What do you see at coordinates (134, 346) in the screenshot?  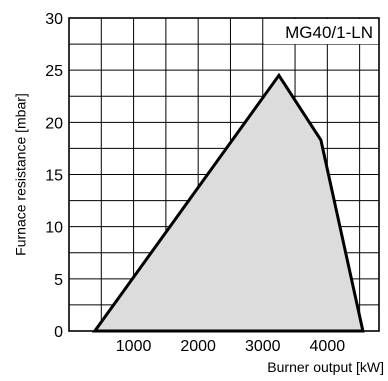 I see `x-tick-label: 1000` at bounding box center [134, 346].